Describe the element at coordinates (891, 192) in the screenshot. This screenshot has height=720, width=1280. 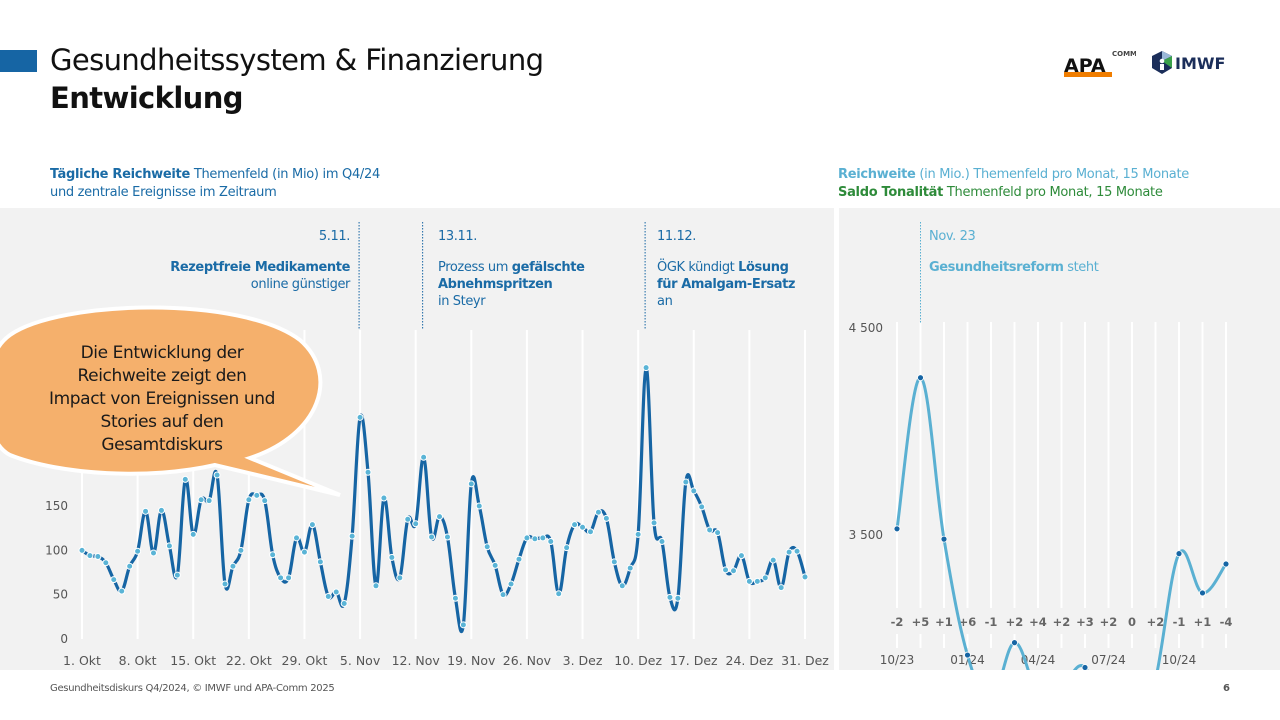
I see `right-caption2-bold: Saldo Tonalität` at that location.